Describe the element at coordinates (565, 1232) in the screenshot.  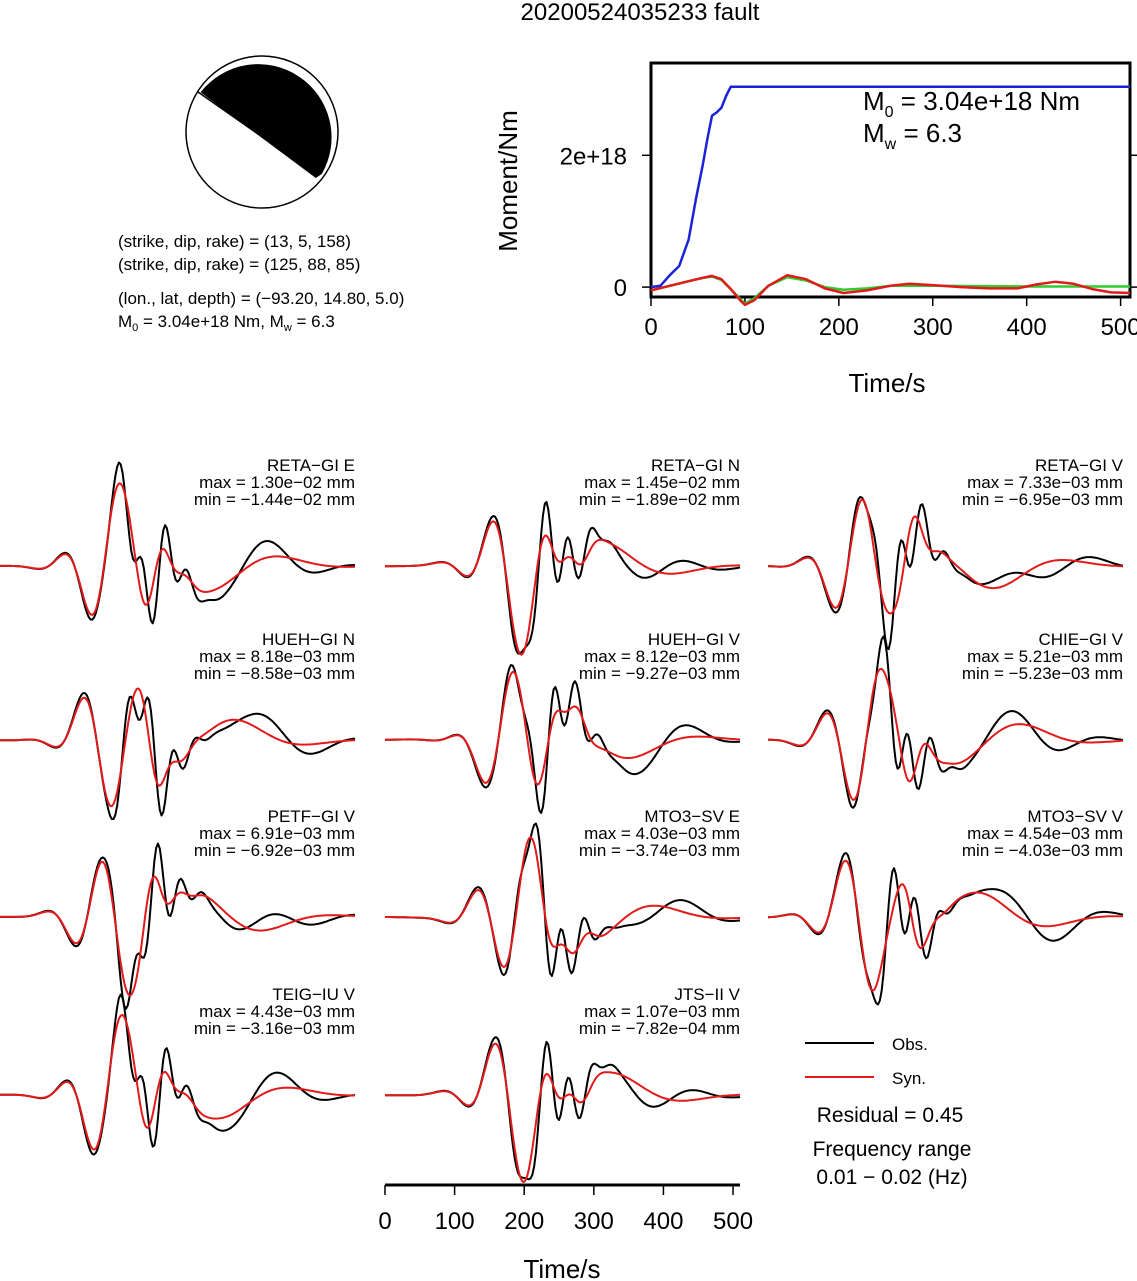
I see `waveform-time-axis: Time/s 0 100 200 300 400 500` at that location.